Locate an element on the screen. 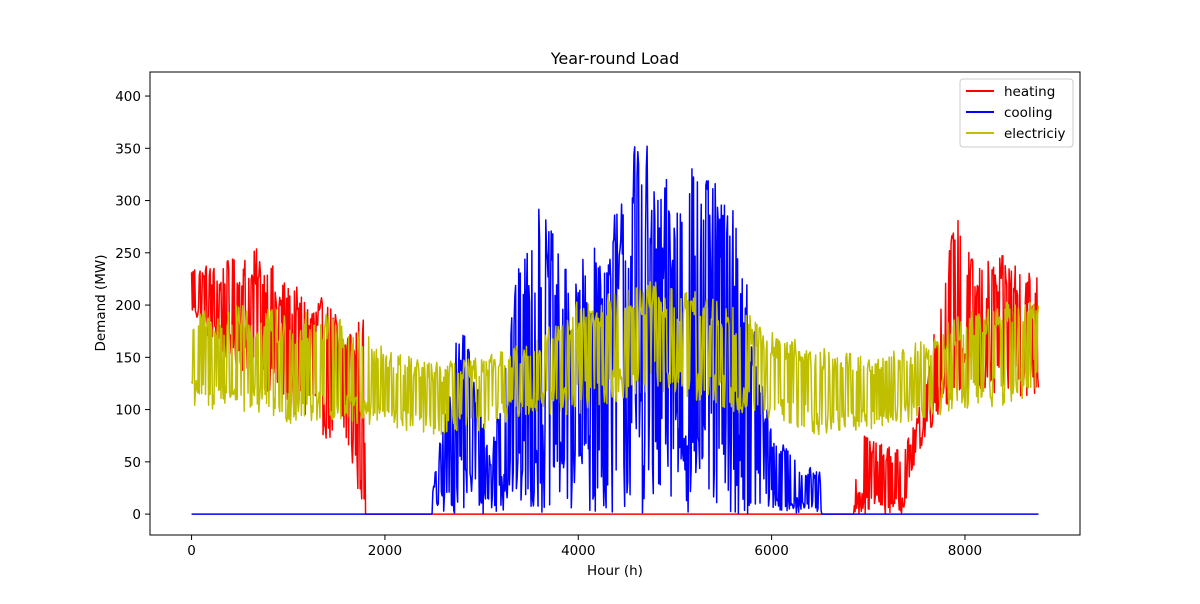 This screenshot has height=604, width=1200. x-axis: 0 2000 4000 6000 8000 is located at coordinates (584, 547).